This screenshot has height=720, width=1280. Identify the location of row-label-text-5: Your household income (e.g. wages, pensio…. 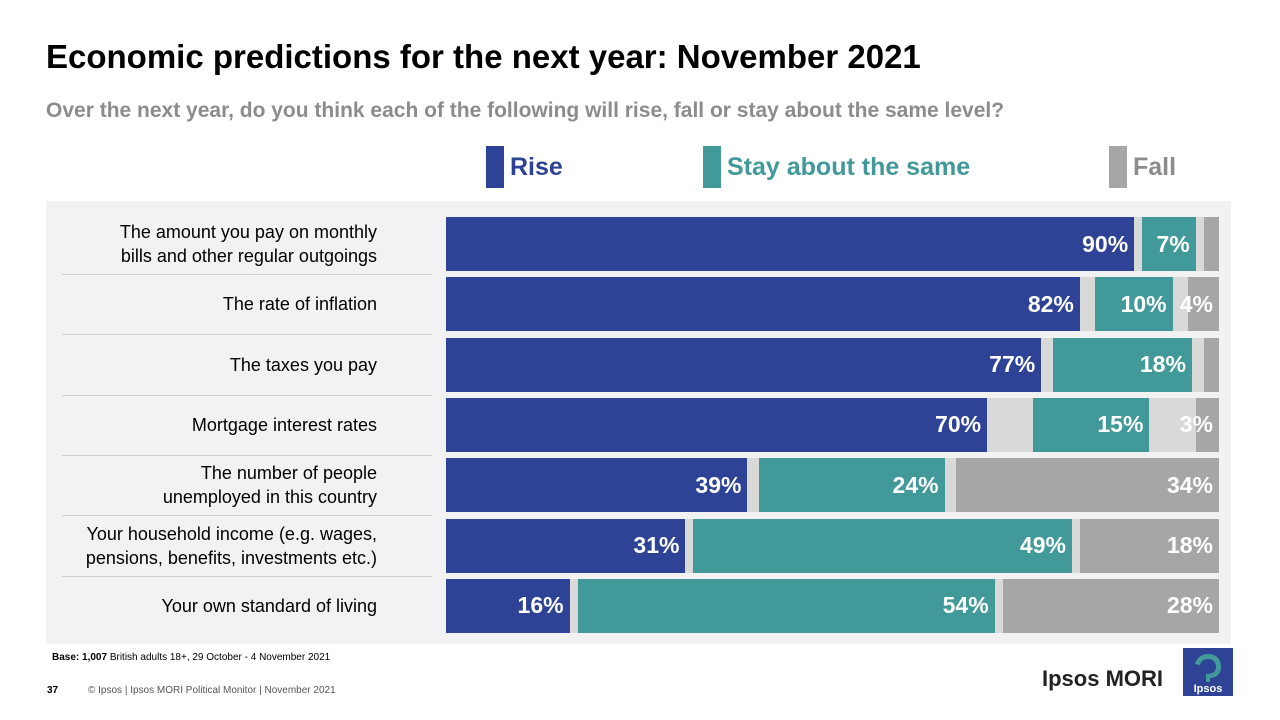
(231, 546).